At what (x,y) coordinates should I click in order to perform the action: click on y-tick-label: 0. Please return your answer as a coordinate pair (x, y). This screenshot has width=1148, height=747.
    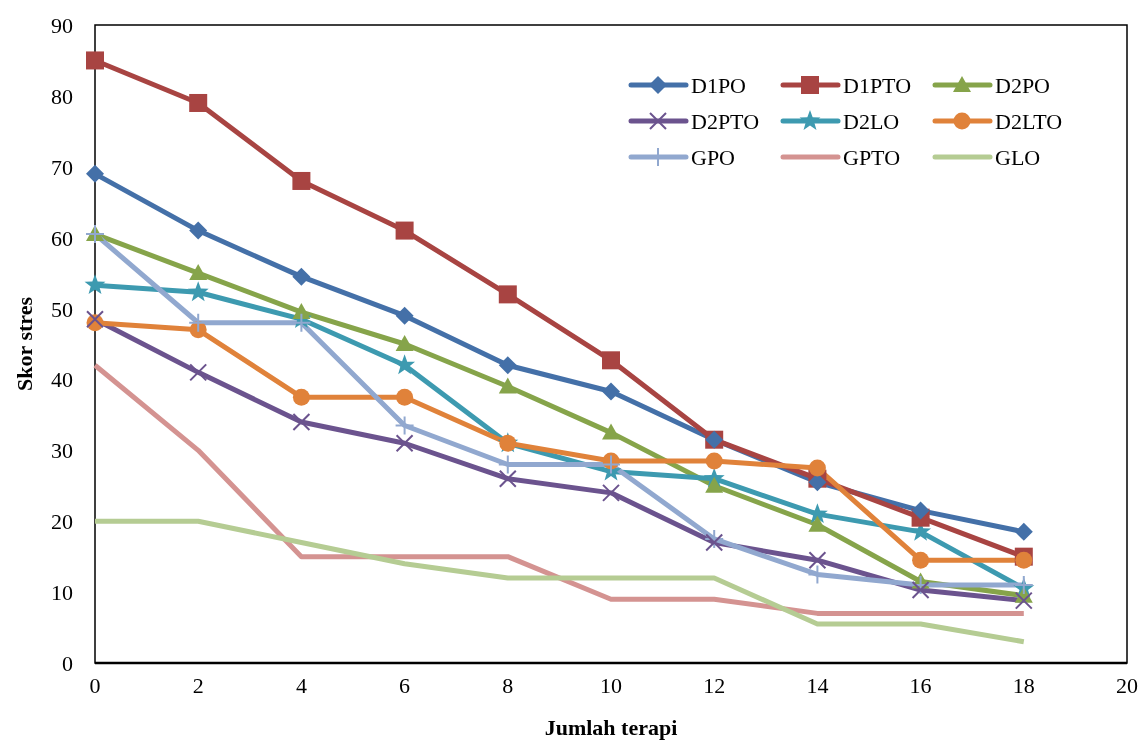
    Looking at the image, I should click on (67, 663).